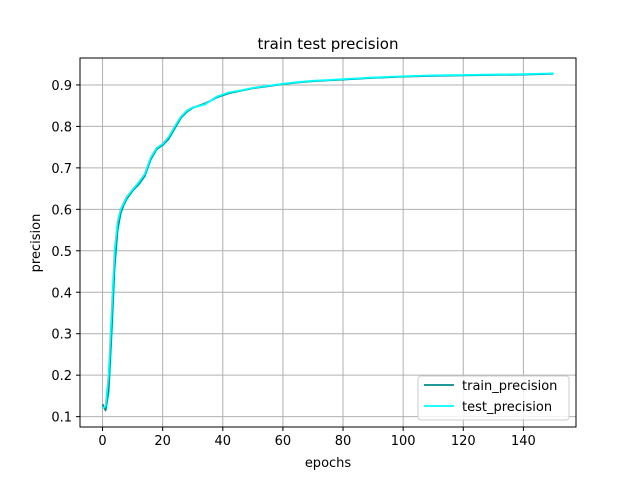 The height and width of the screenshot is (480, 640). I want to click on y-tick-label: 0.6, so click(61, 210).